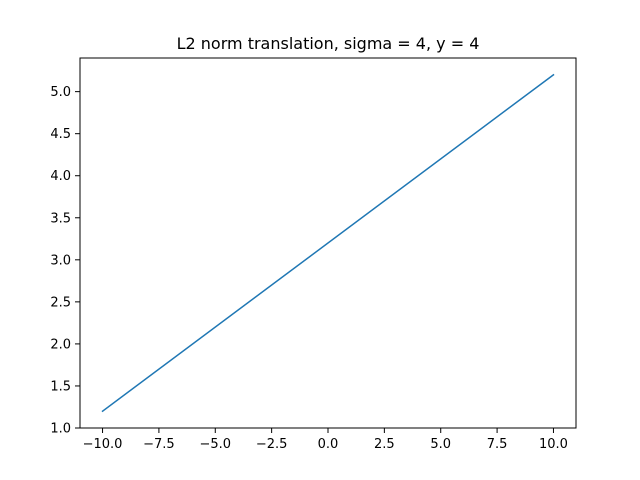 The image size is (640, 480). I want to click on y-tick-label: 5.0, so click(60, 92).